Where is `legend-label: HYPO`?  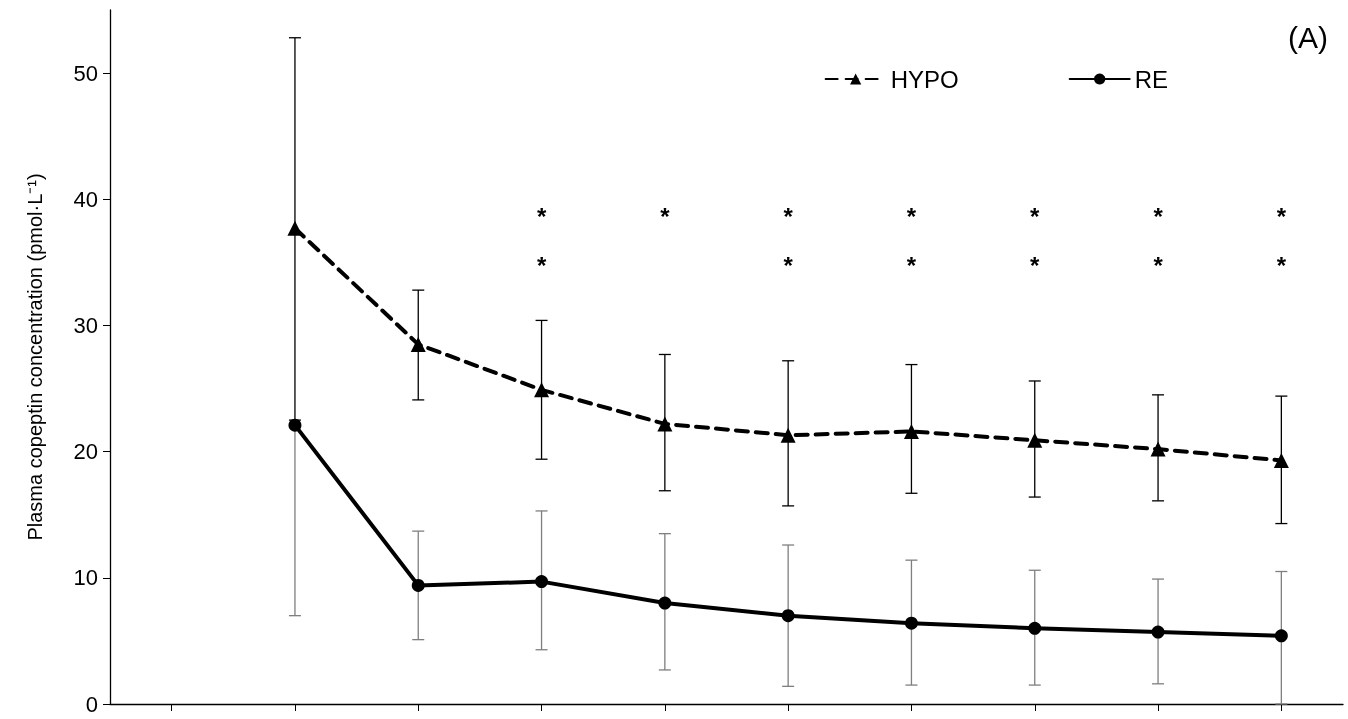
legend-label: HYPO is located at coordinates (924, 79).